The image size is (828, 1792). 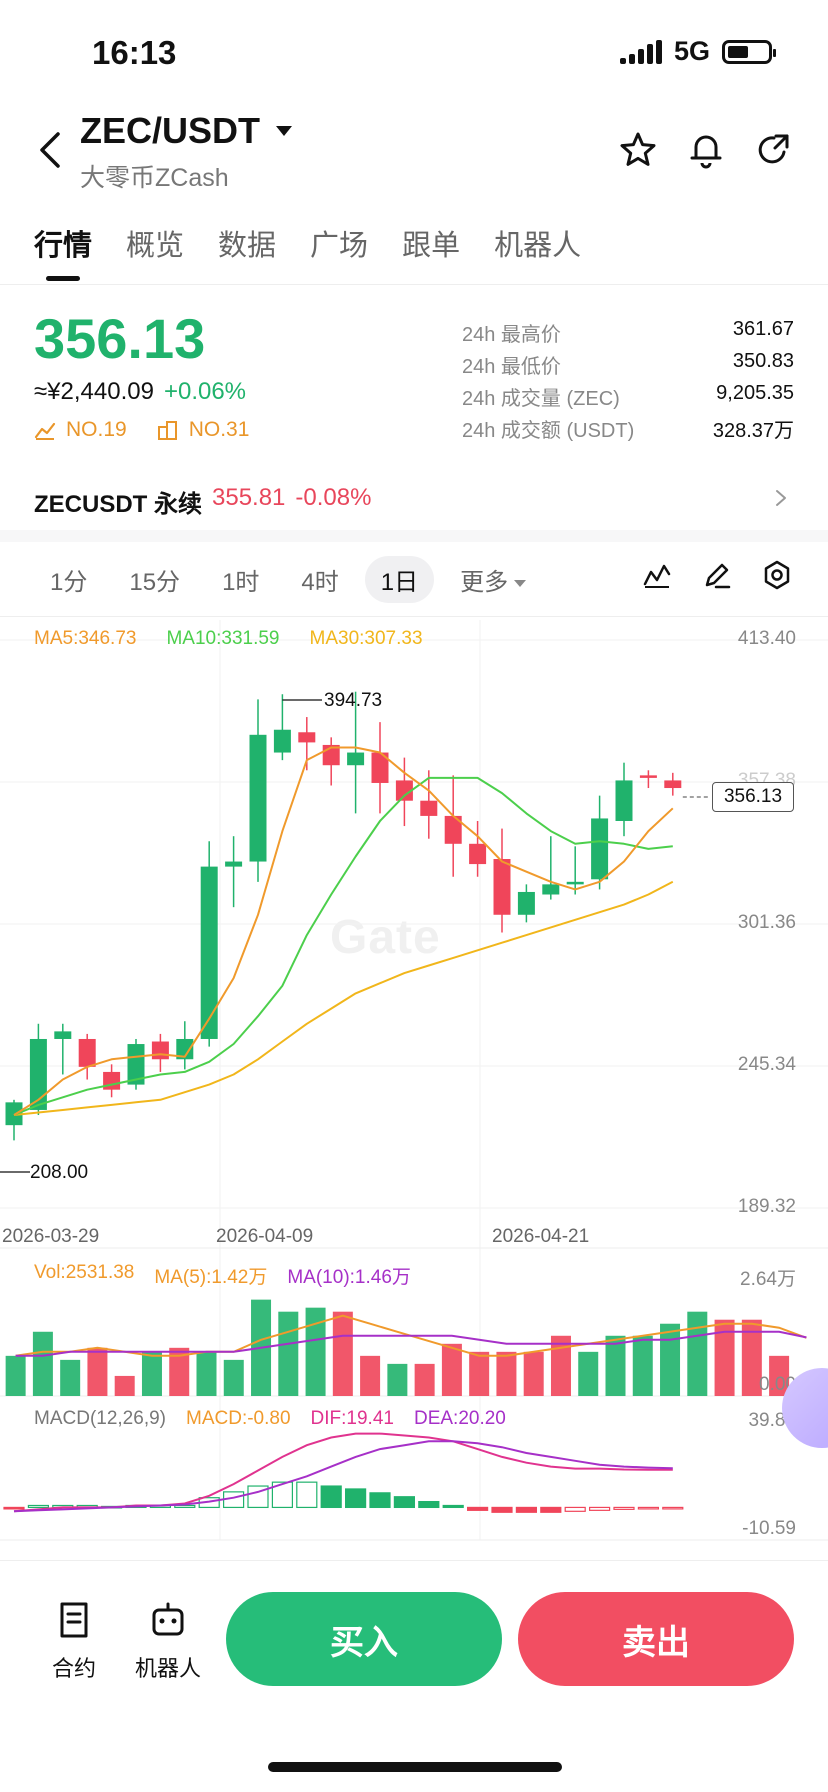 What do you see at coordinates (484, 582) in the screenshot?
I see `interval-more-label: 更多` at bounding box center [484, 582].